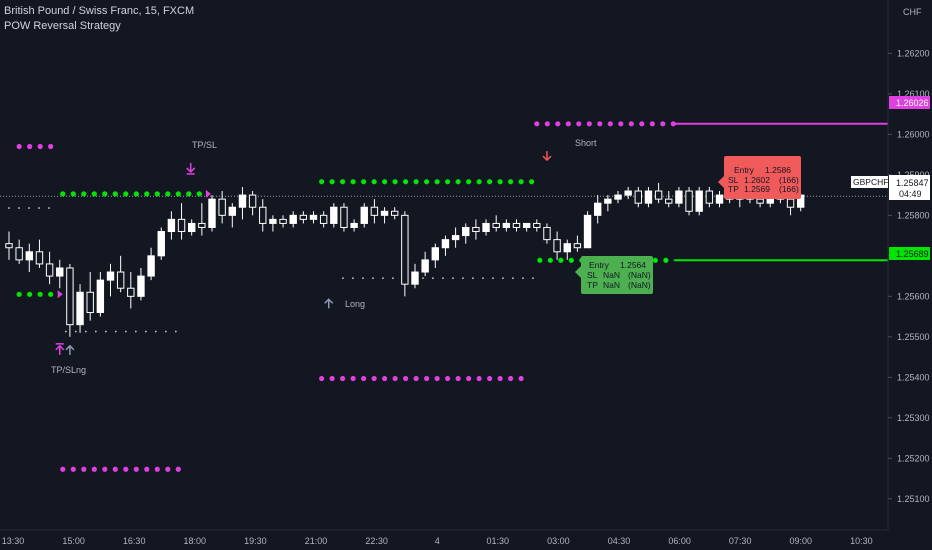 The height and width of the screenshot is (550, 932). I want to click on time-tick-label: 4, so click(437, 541).